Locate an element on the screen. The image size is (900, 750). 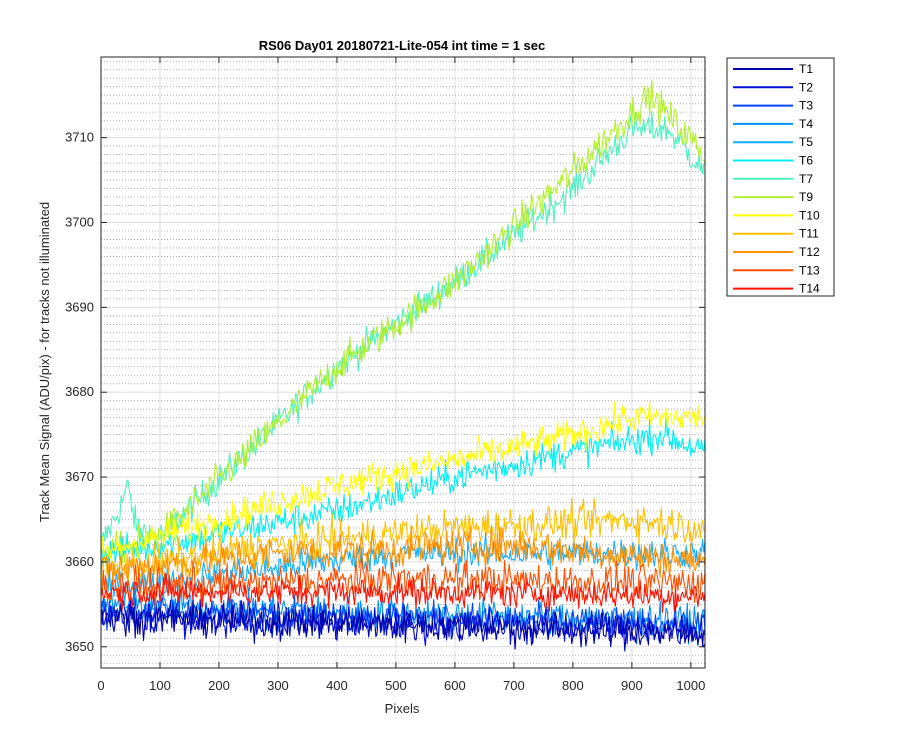
x-tick-label: 100 is located at coordinates (160, 685).